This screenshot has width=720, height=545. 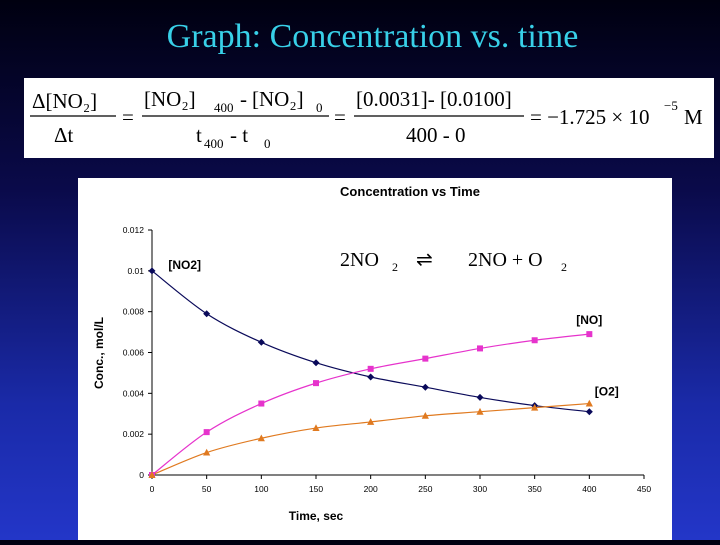 I want to click on x-tick-label: 350, so click(x=535, y=489).